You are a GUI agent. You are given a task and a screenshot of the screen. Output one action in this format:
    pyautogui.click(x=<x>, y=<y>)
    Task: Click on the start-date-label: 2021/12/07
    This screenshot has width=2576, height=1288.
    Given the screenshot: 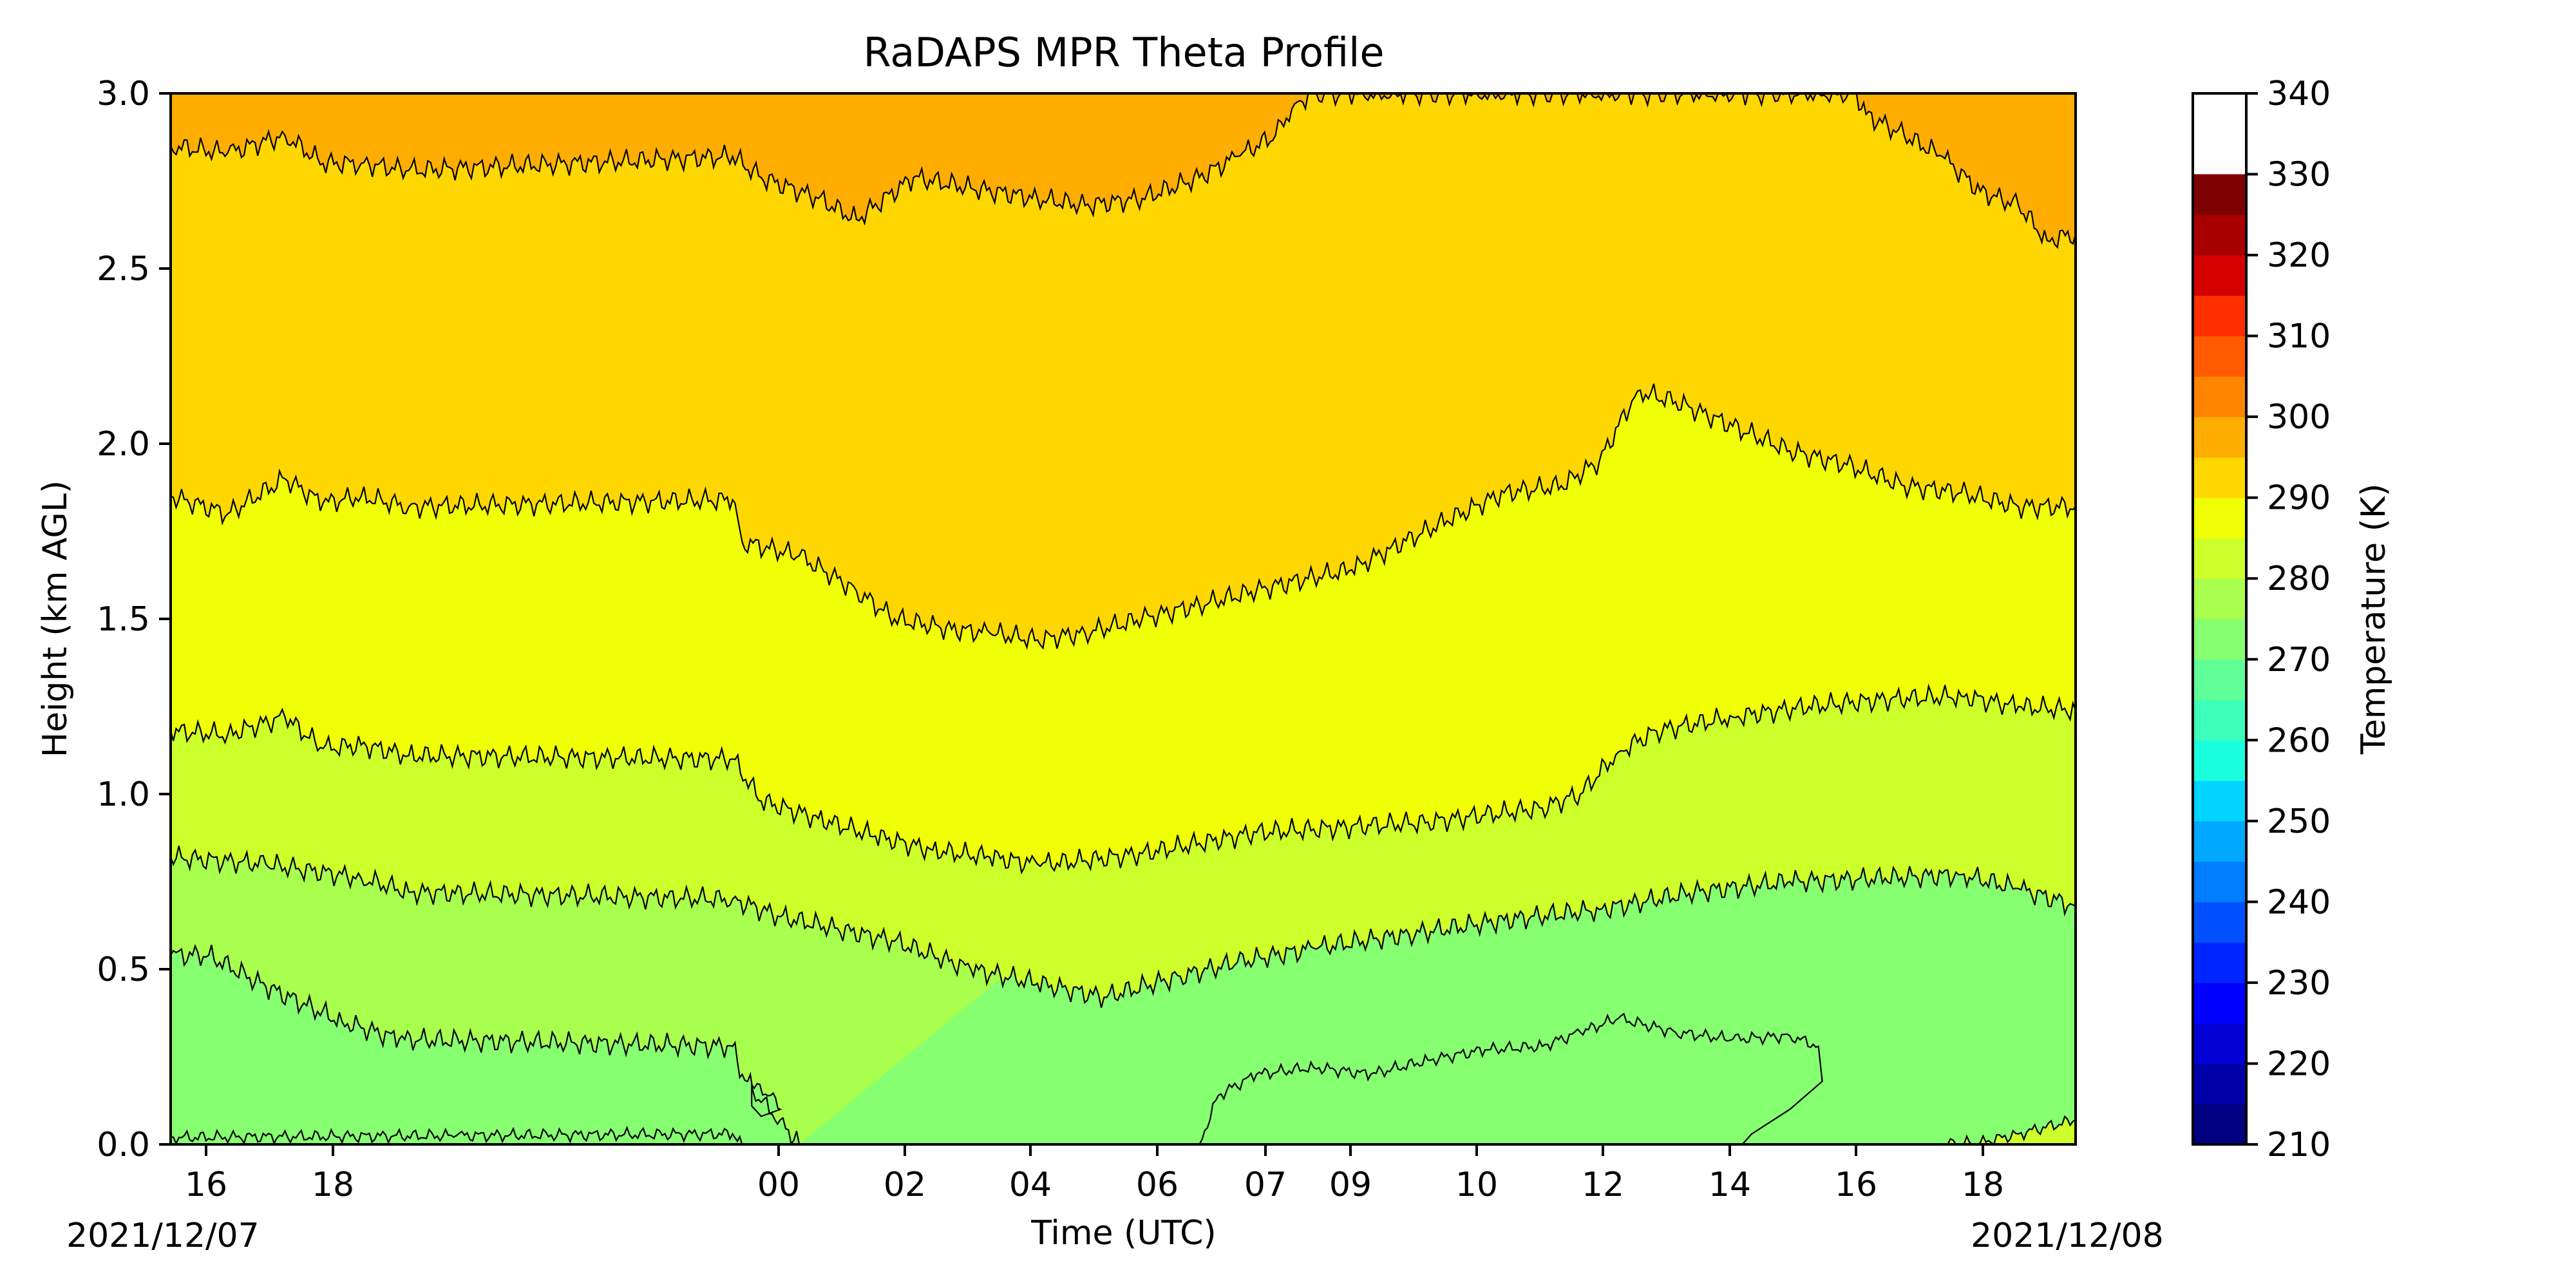 What is the action you would take?
    pyautogui.click(x=163, y=1236)
    